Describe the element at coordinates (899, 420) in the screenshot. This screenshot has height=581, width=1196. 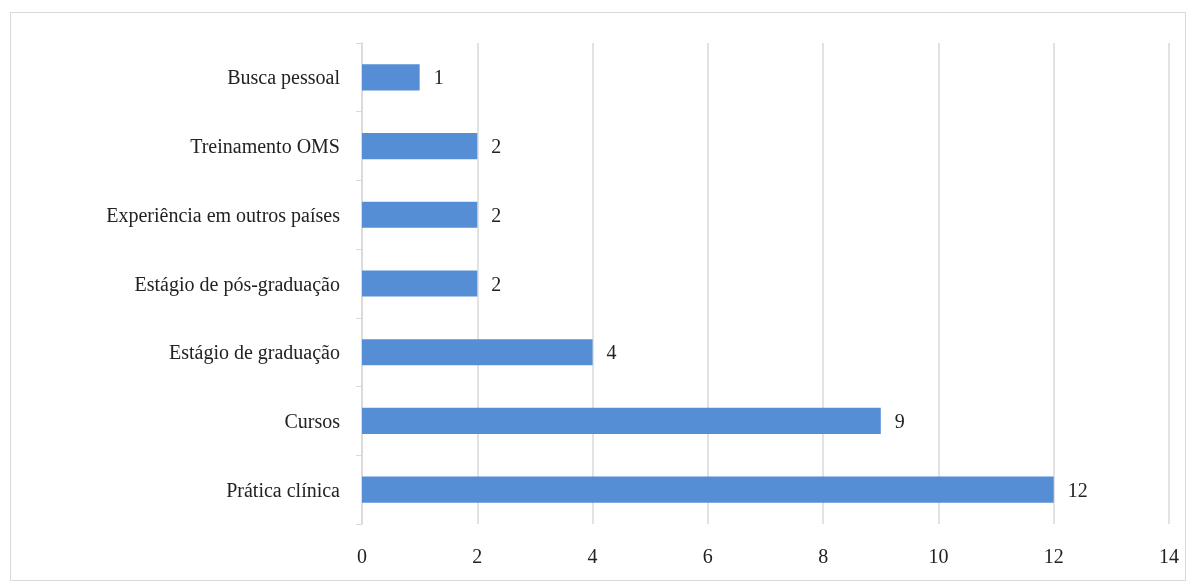
I see `data-label: 9` at that location.